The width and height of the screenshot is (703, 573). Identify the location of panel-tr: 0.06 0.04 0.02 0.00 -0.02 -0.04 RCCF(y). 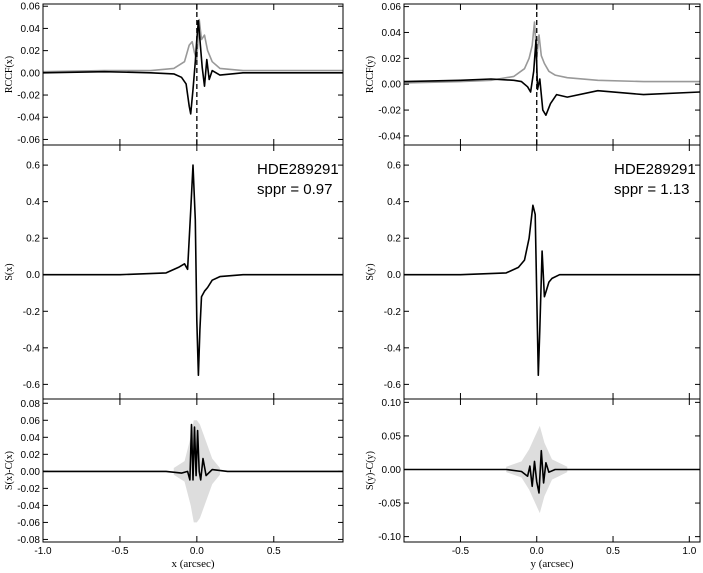
(533, 74).